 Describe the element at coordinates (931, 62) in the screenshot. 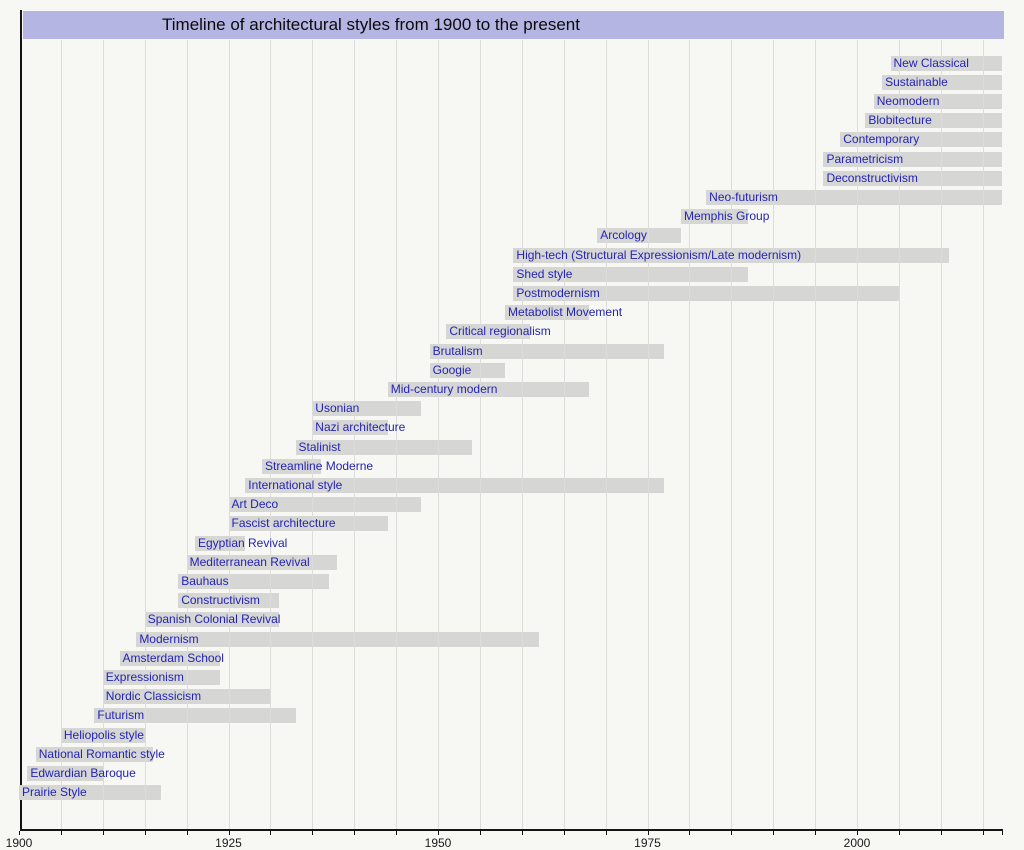

I see `timeline-bar-label: New Classical` at that location.